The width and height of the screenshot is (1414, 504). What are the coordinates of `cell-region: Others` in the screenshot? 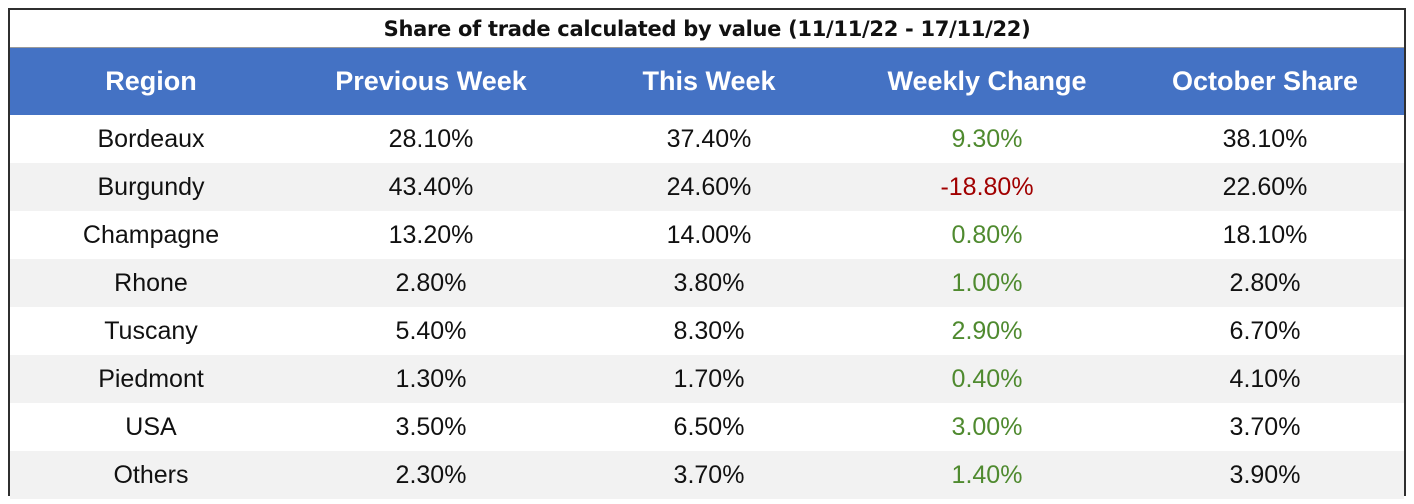 It's located at (151, 474).